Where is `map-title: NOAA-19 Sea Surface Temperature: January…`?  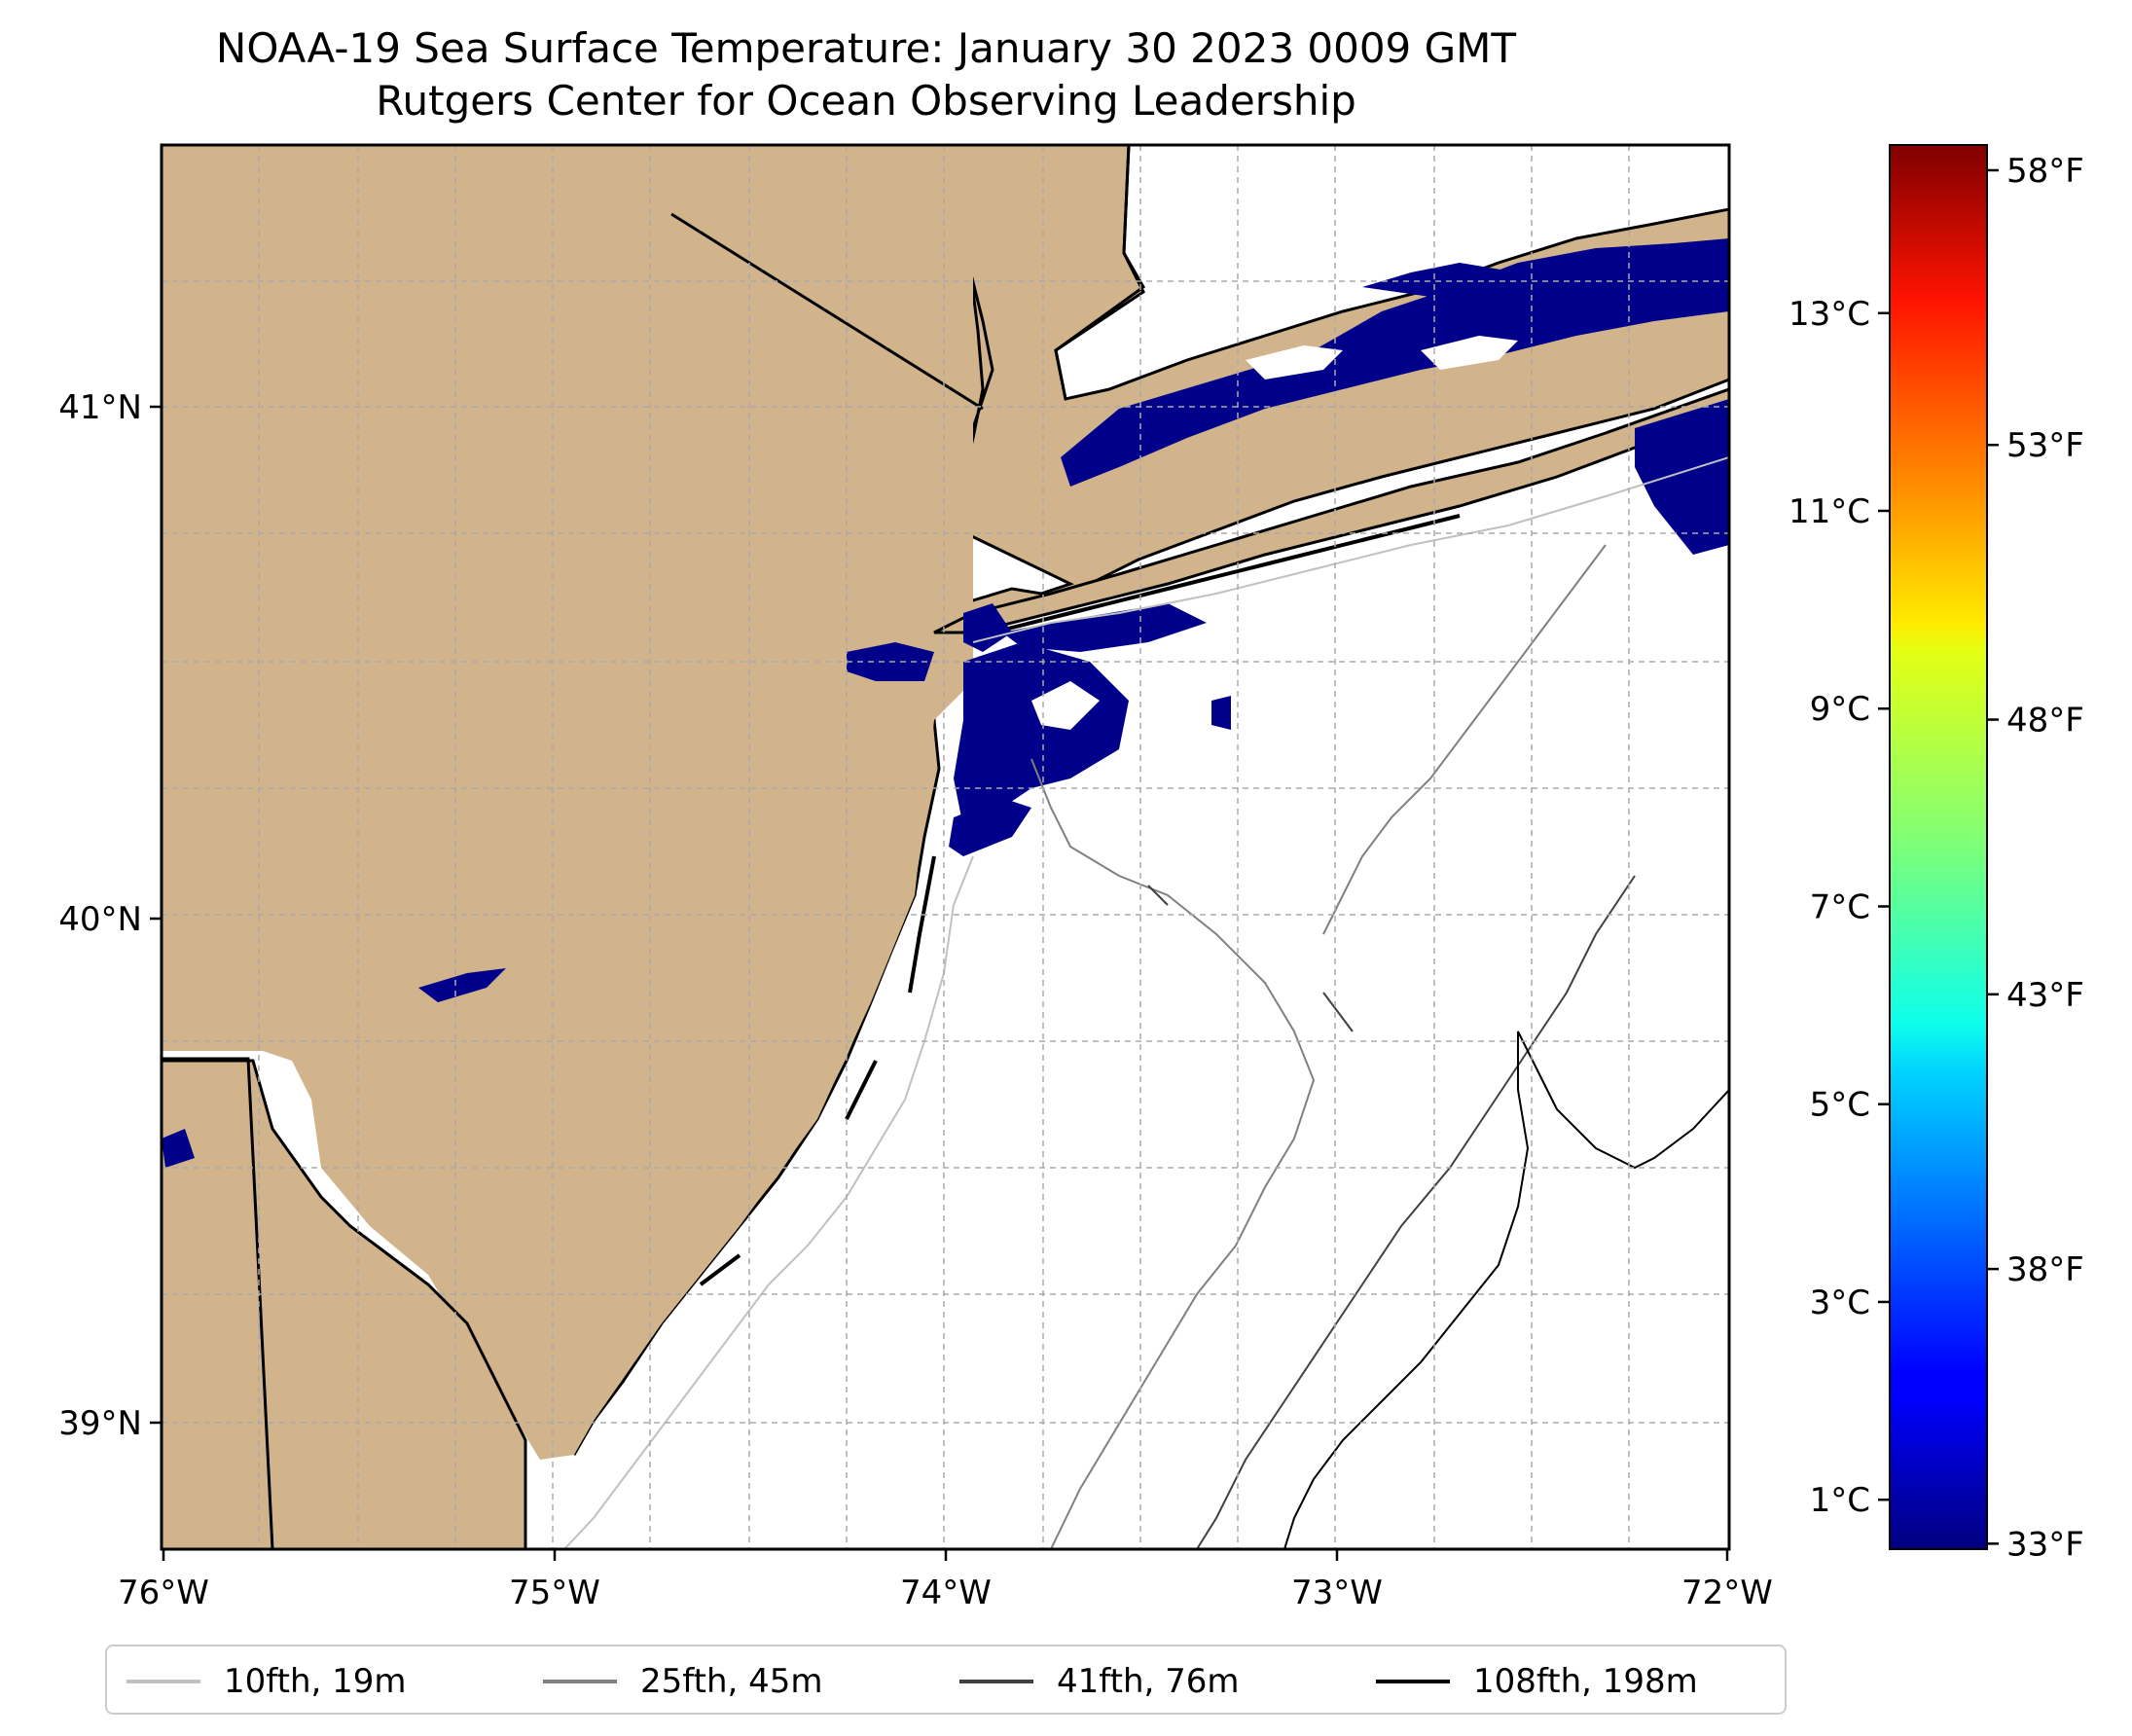
map-title: NOAA-19 Sea Surface Temperature: January… is located at coordinates (866, 48).